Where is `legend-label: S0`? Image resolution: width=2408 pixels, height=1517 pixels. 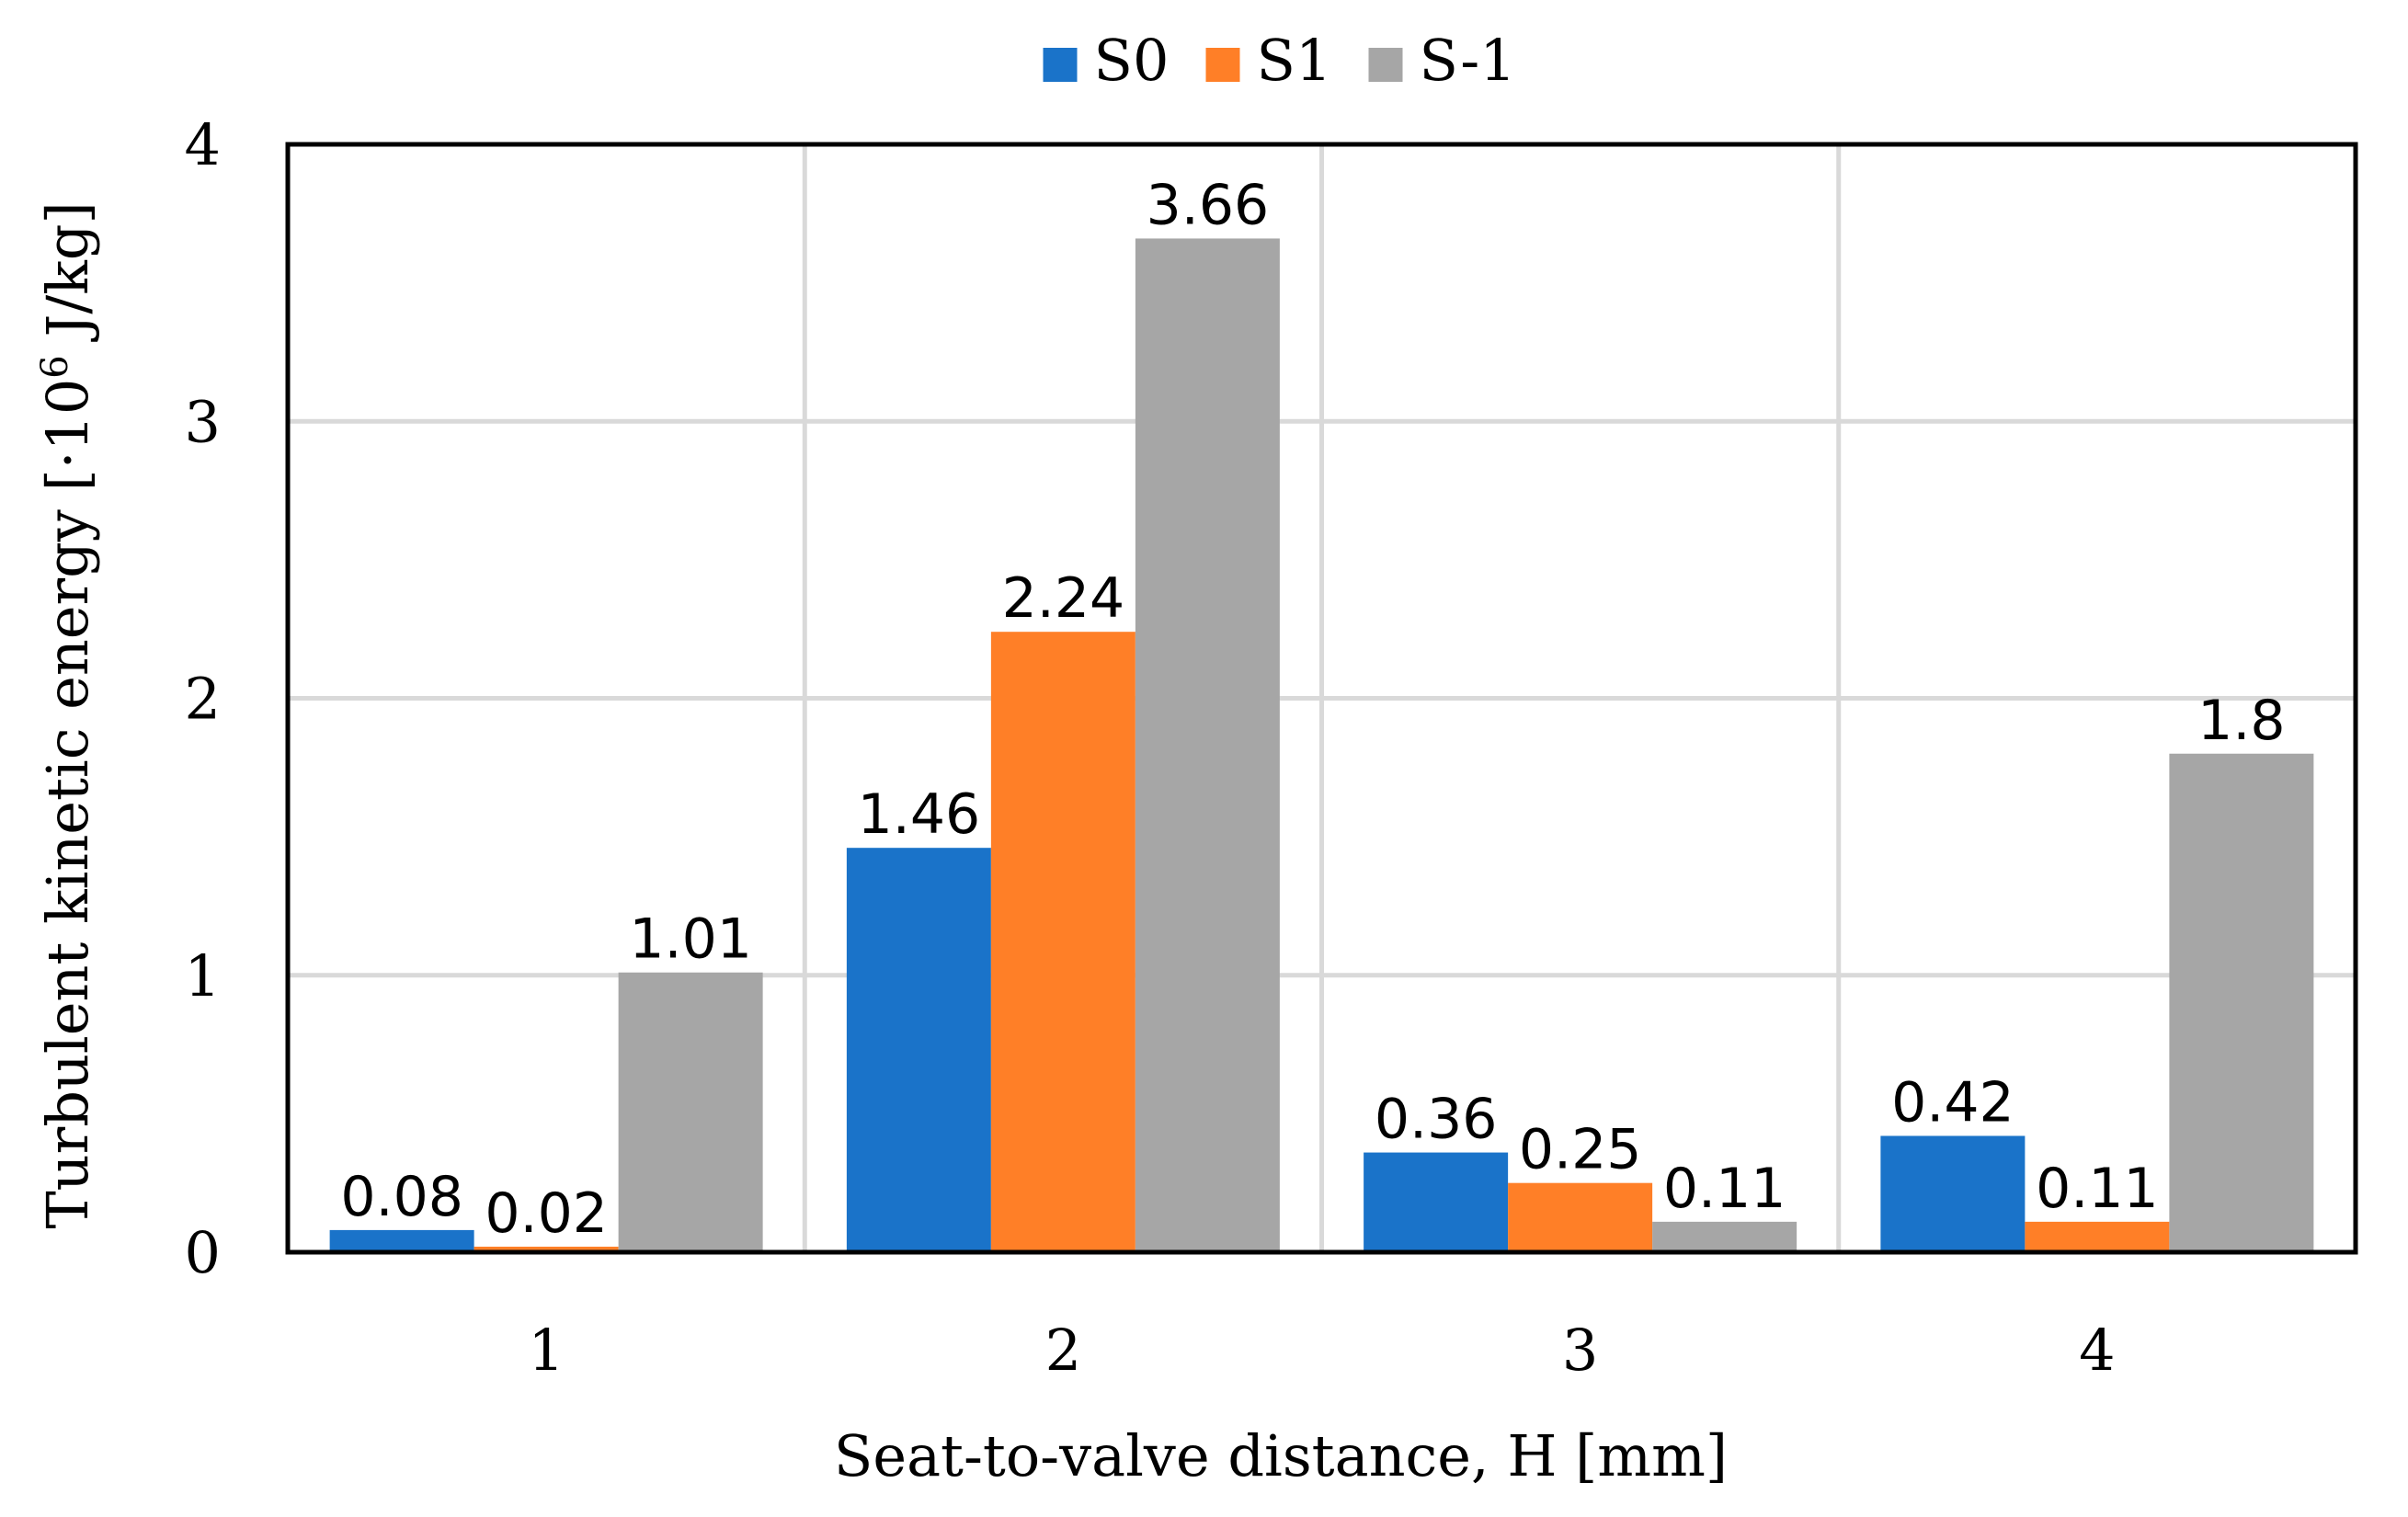 legend-label: S0 is located at coordinates (1132, 60).